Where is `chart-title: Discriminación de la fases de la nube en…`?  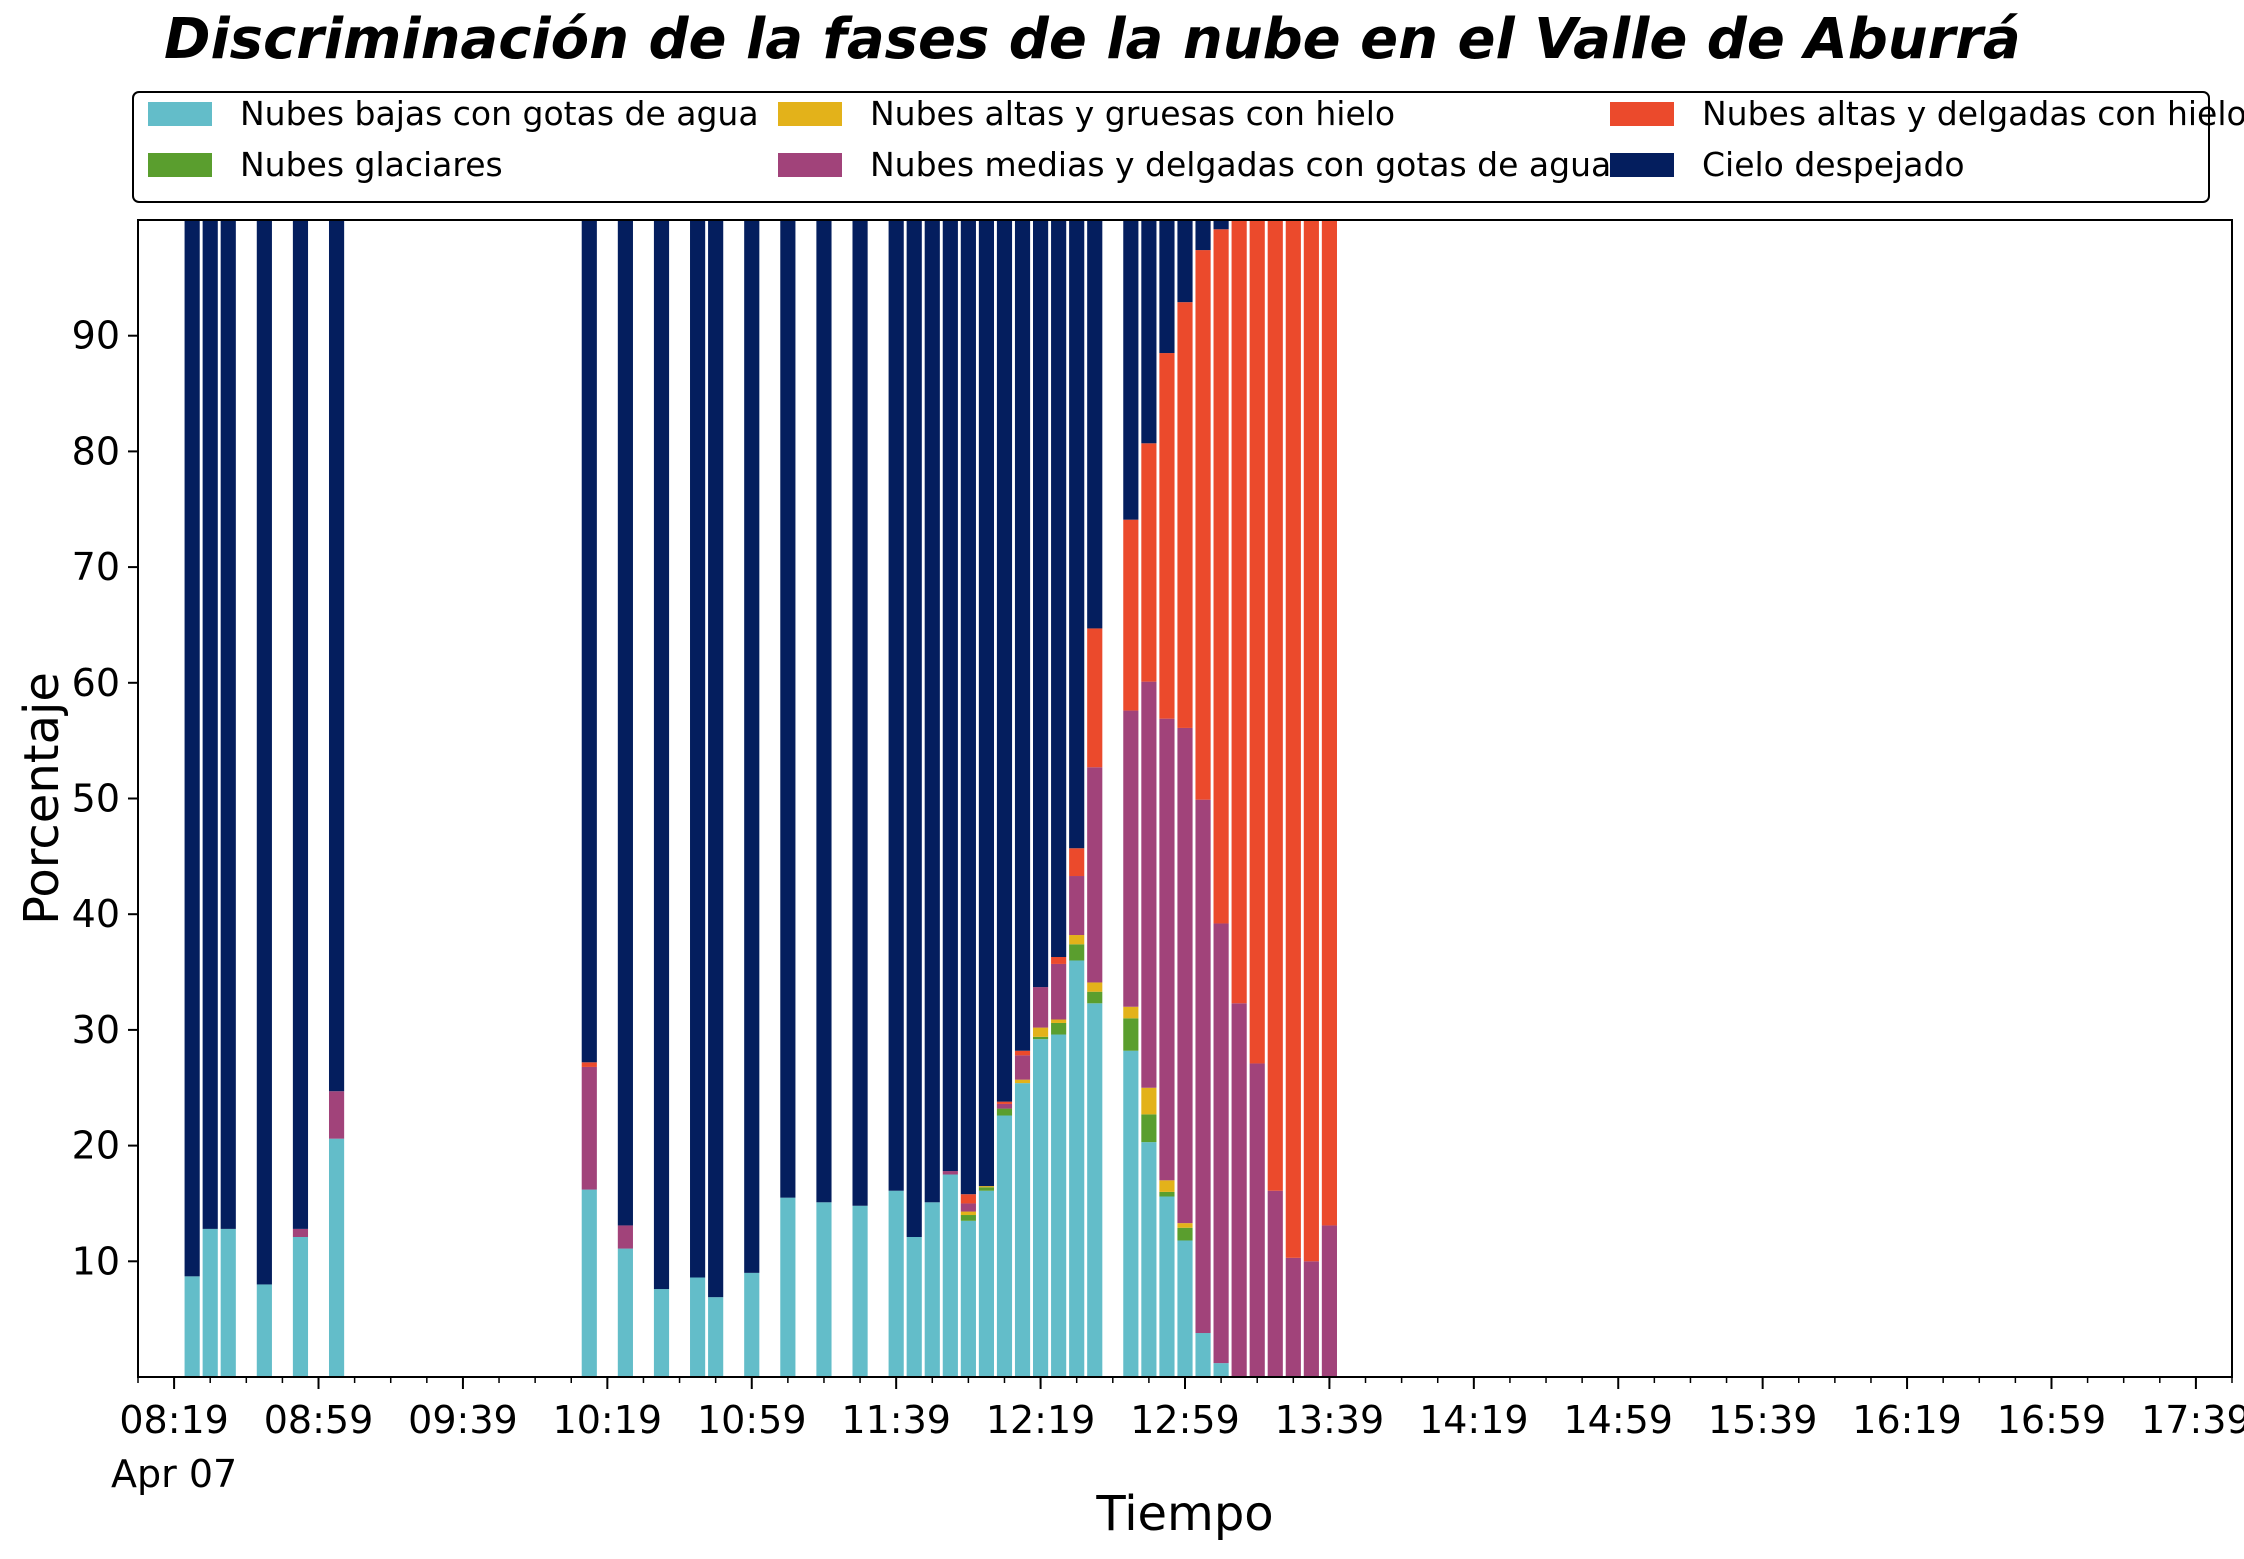
chart-title: Discriminación de la fases de la nube en… is located at coordinates (1092, 39).